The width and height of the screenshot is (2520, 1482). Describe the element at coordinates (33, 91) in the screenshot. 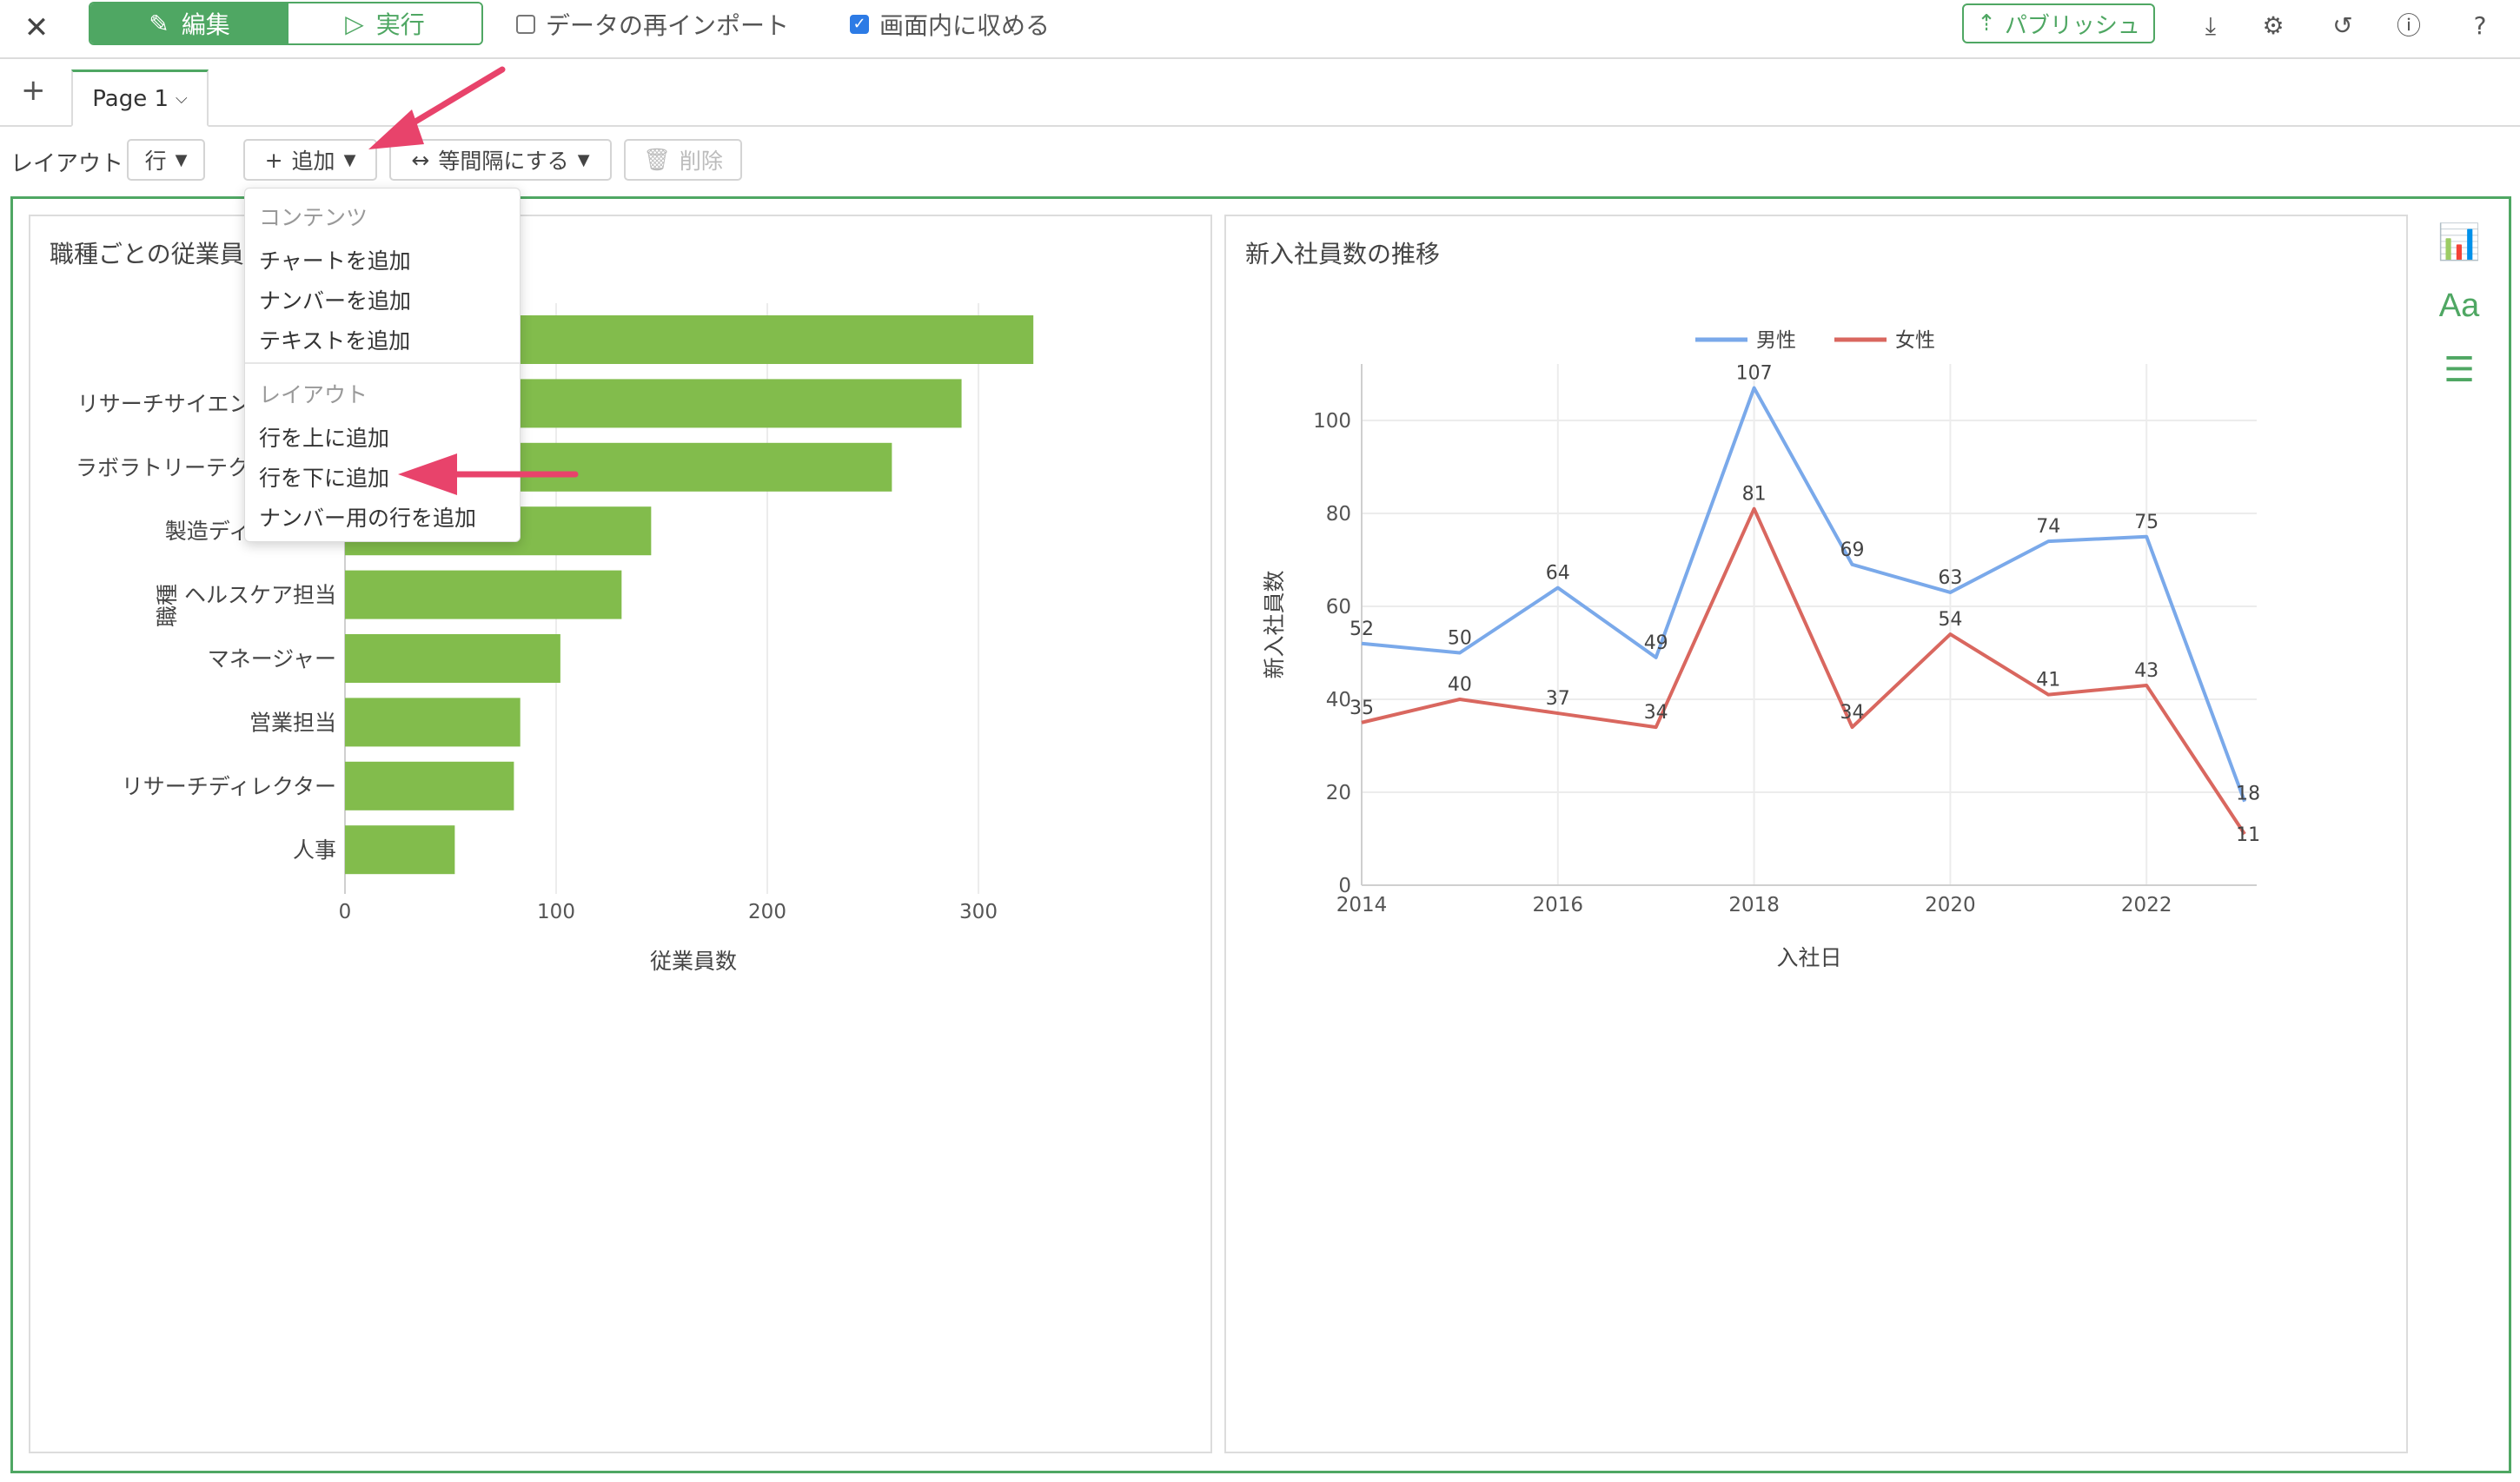

I see `add-page-button: +` at that location.